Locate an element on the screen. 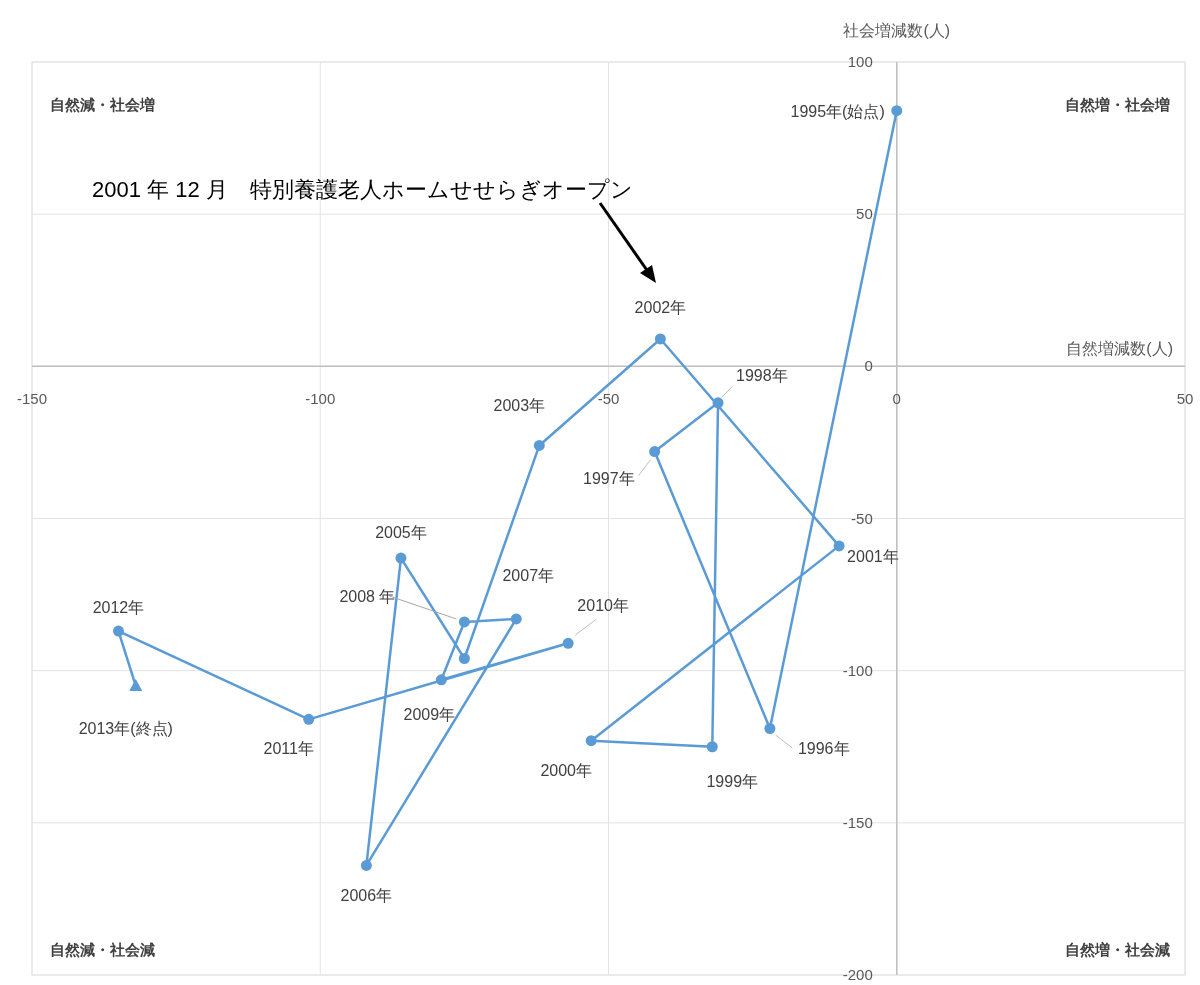  y-tick-label: 100 is located at coordinates (860, 61).